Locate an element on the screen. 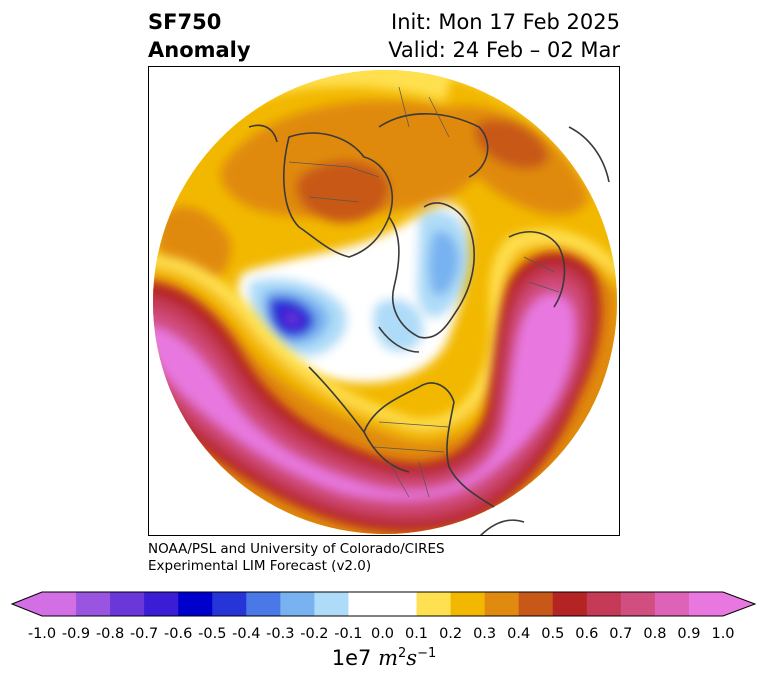  colorbar-tick-label: 0.7 is located at coordinates (621, 634).